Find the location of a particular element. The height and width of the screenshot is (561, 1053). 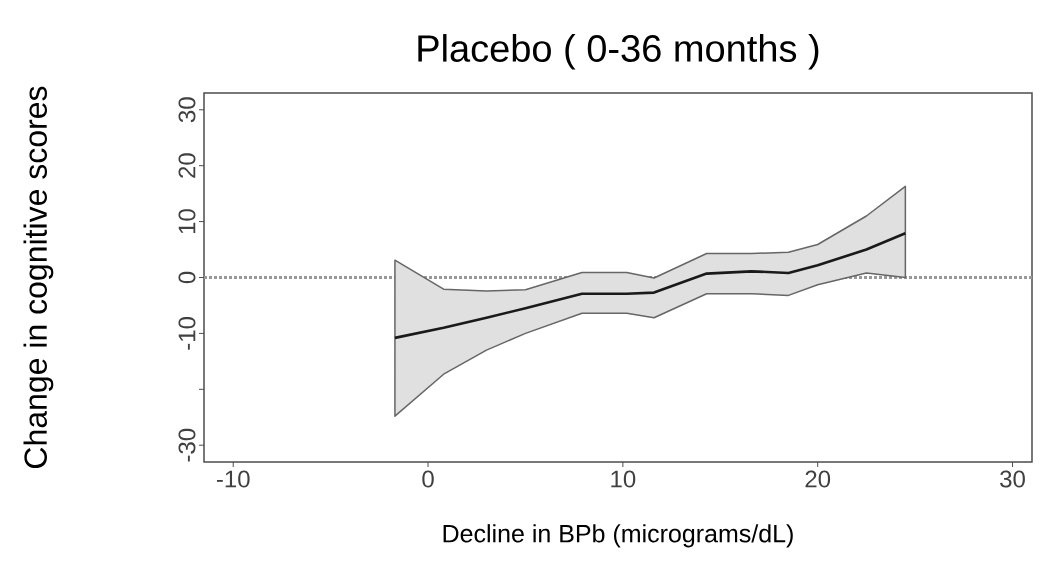

x-tick-label: 10 is located at coordinates (623, 479).